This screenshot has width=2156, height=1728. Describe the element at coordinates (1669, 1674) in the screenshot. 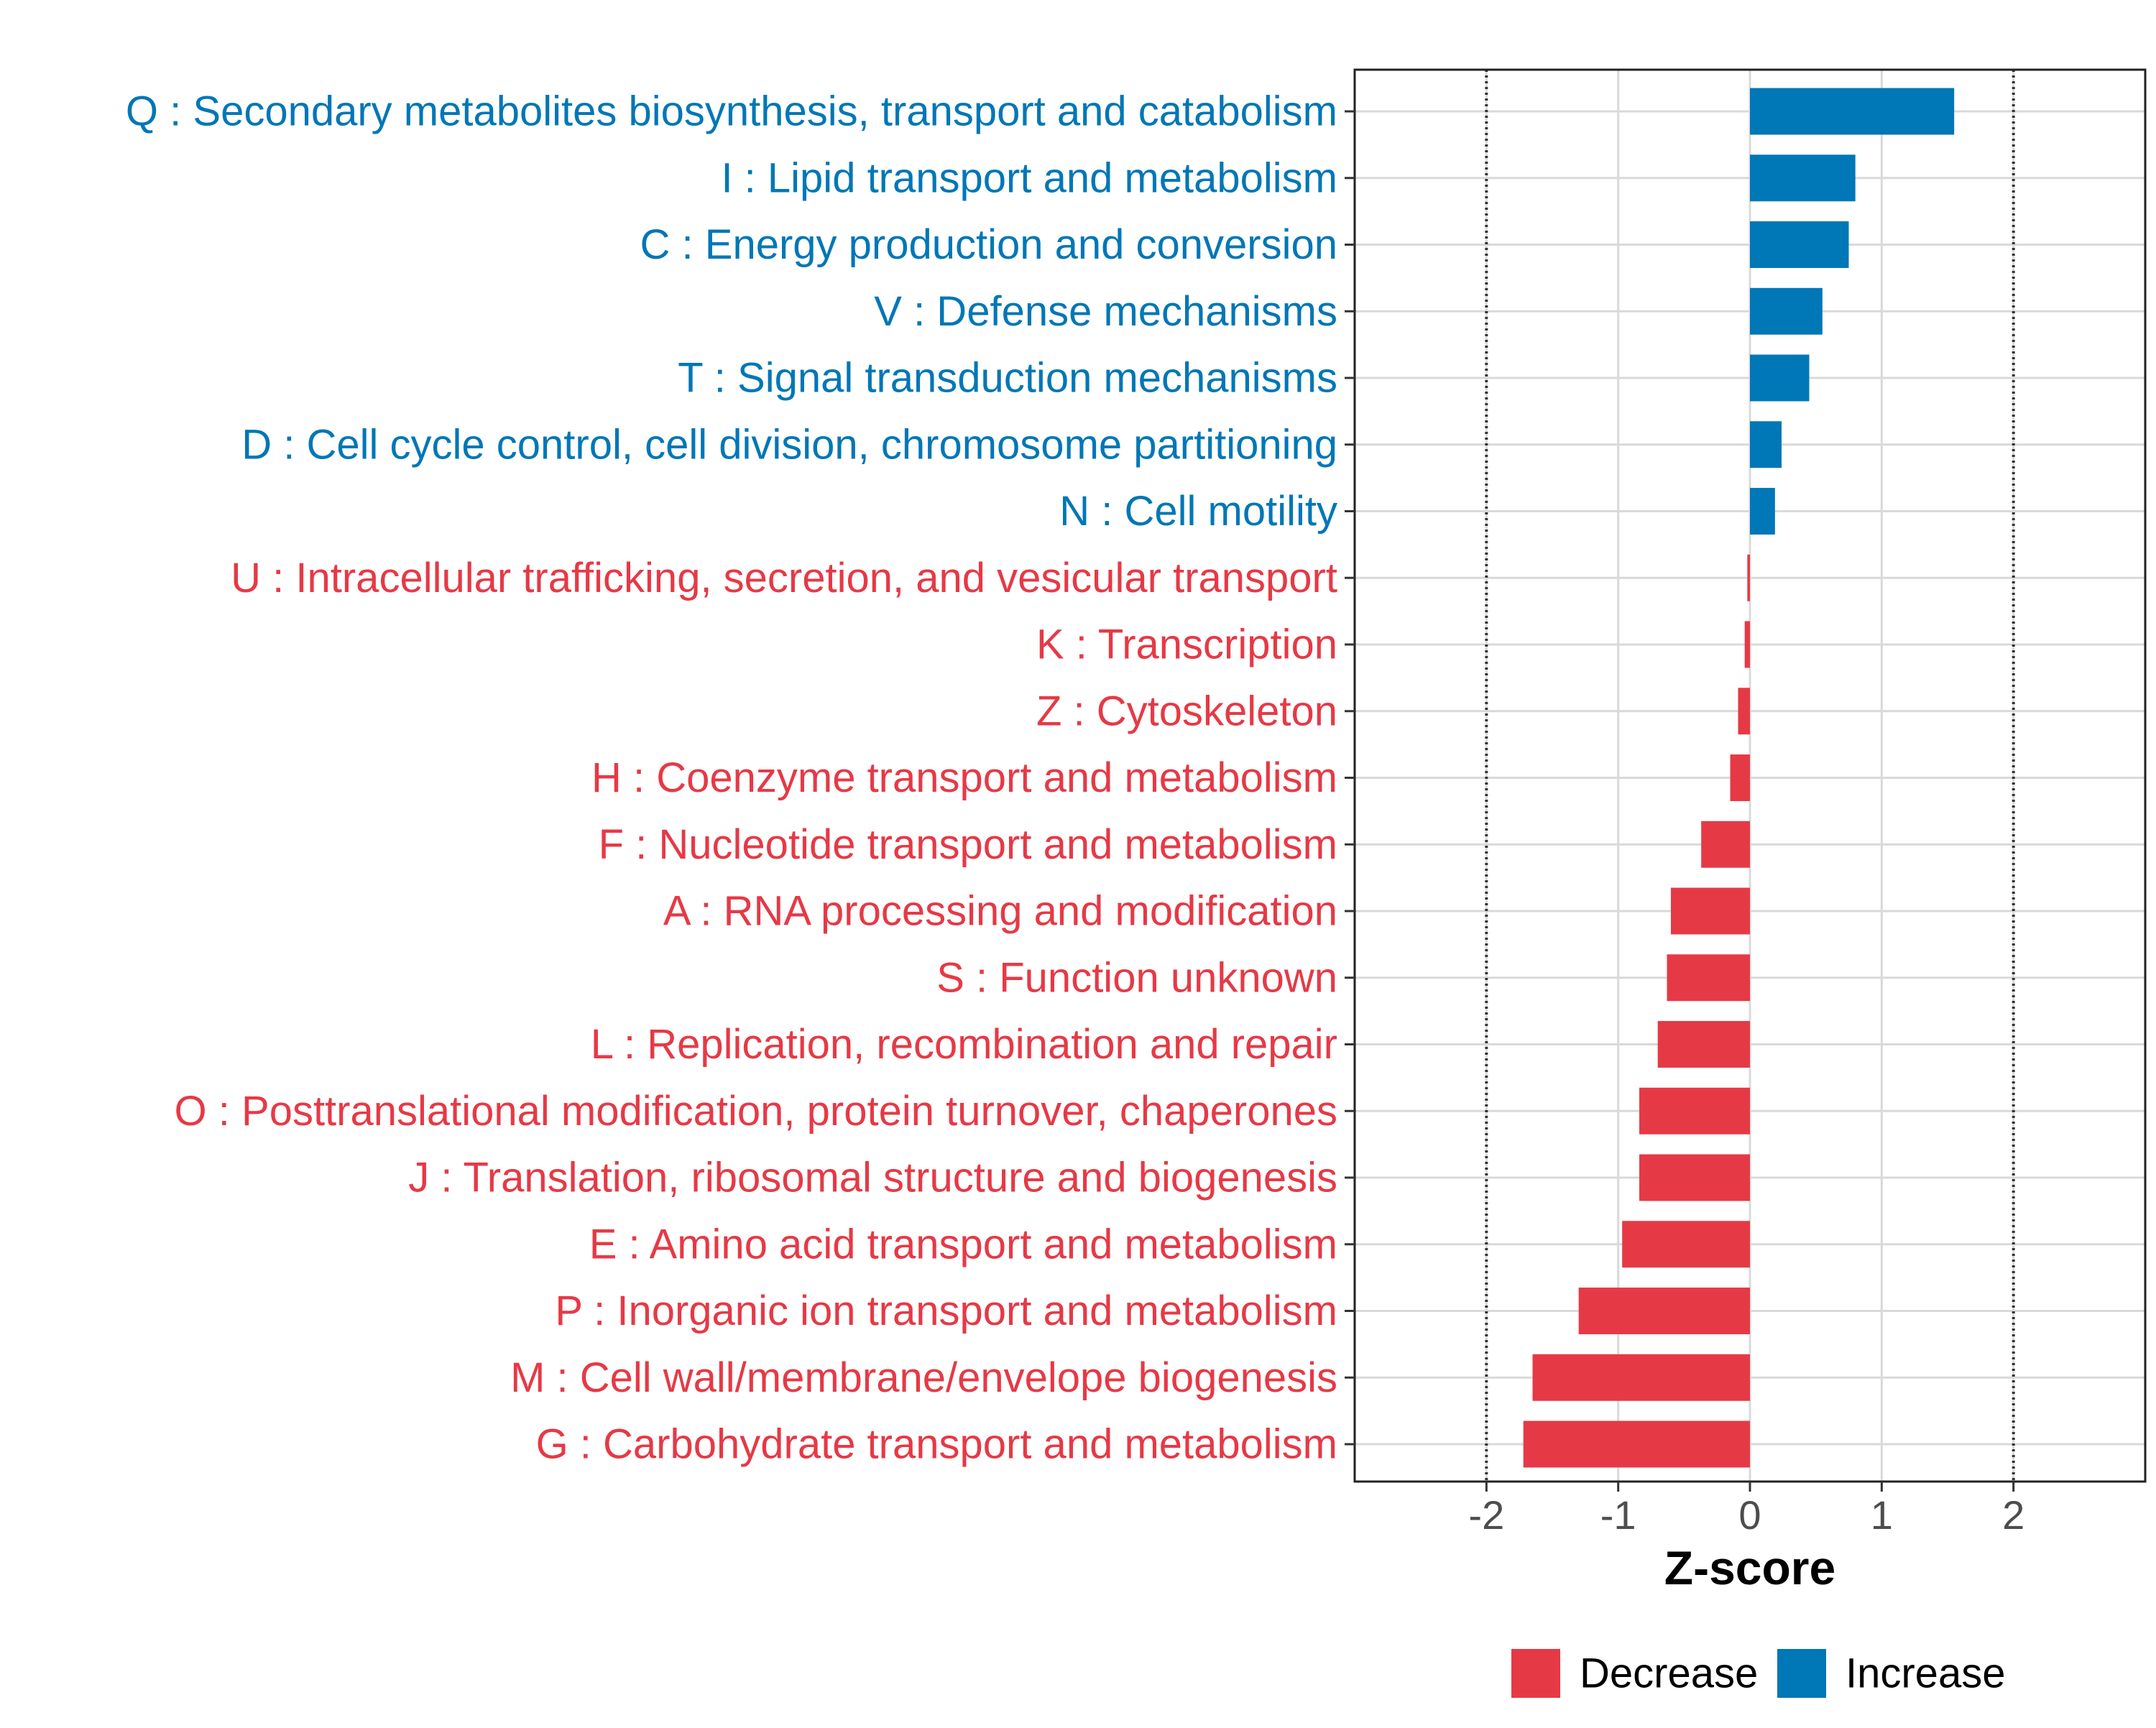

I see `legend-label: Decrease` at that location.